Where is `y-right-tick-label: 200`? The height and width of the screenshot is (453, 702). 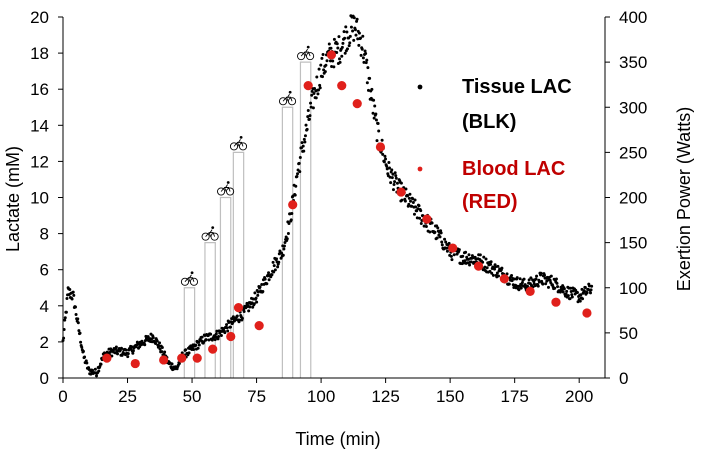 y-right-tick-label: 200 is located at coordinates (633, 198).